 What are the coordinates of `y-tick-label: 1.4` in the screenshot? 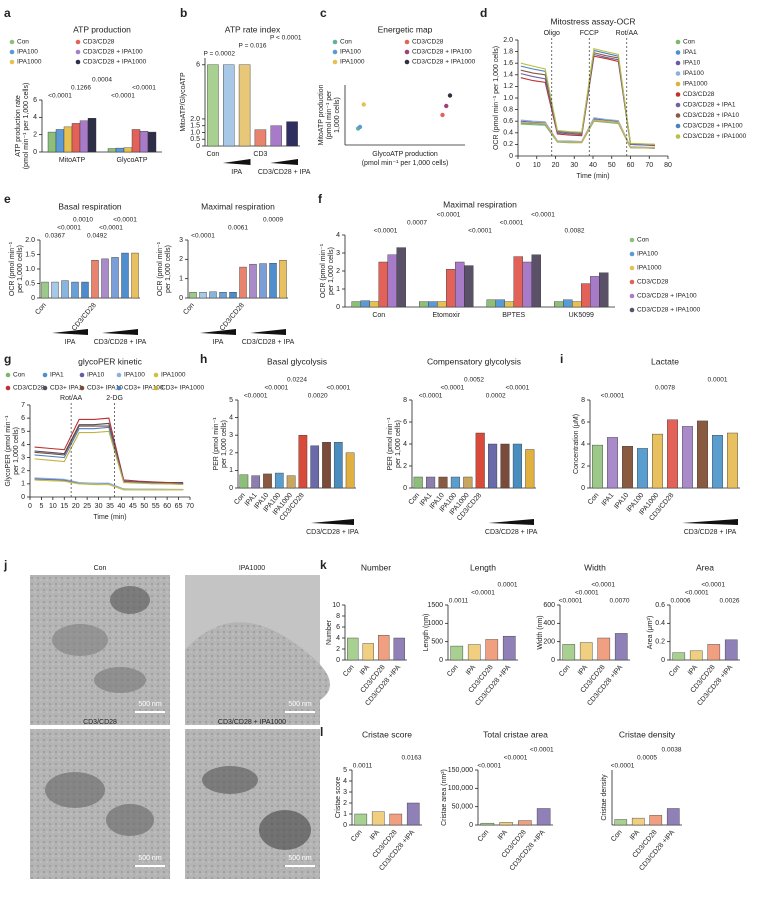 It's located at (508, 75).